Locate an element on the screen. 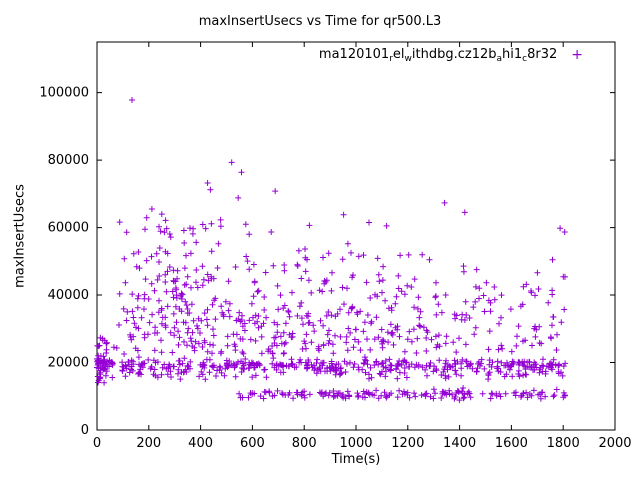 The height and width of the screenshot is (484, 640). legend-label-subscript: r is located at coordinates (391, 59).